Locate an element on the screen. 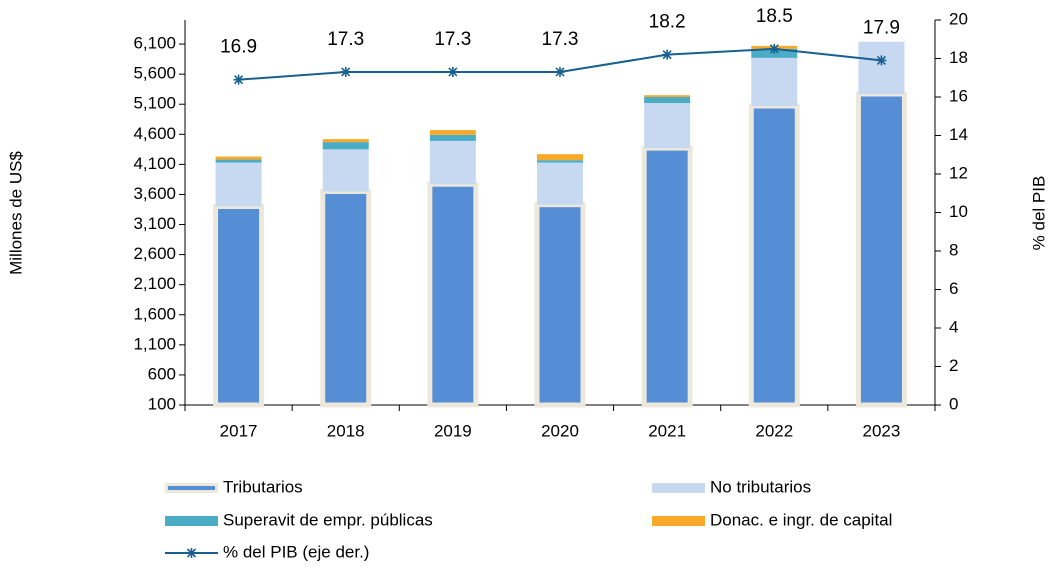  y-tick-label: 1,600 is located at coordinates (154, 313).